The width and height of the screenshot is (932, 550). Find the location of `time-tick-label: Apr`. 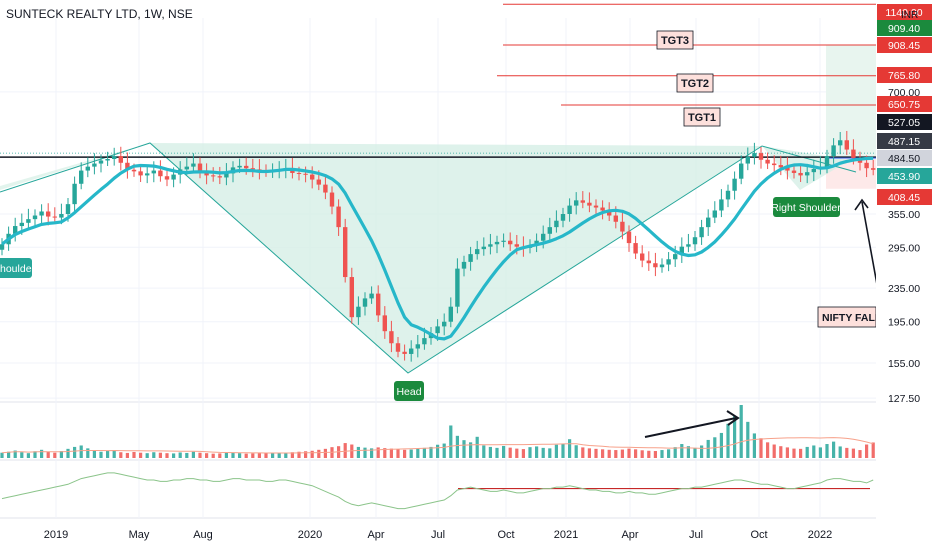

time-tick-label: Apr is located at coordinates (375, 535).